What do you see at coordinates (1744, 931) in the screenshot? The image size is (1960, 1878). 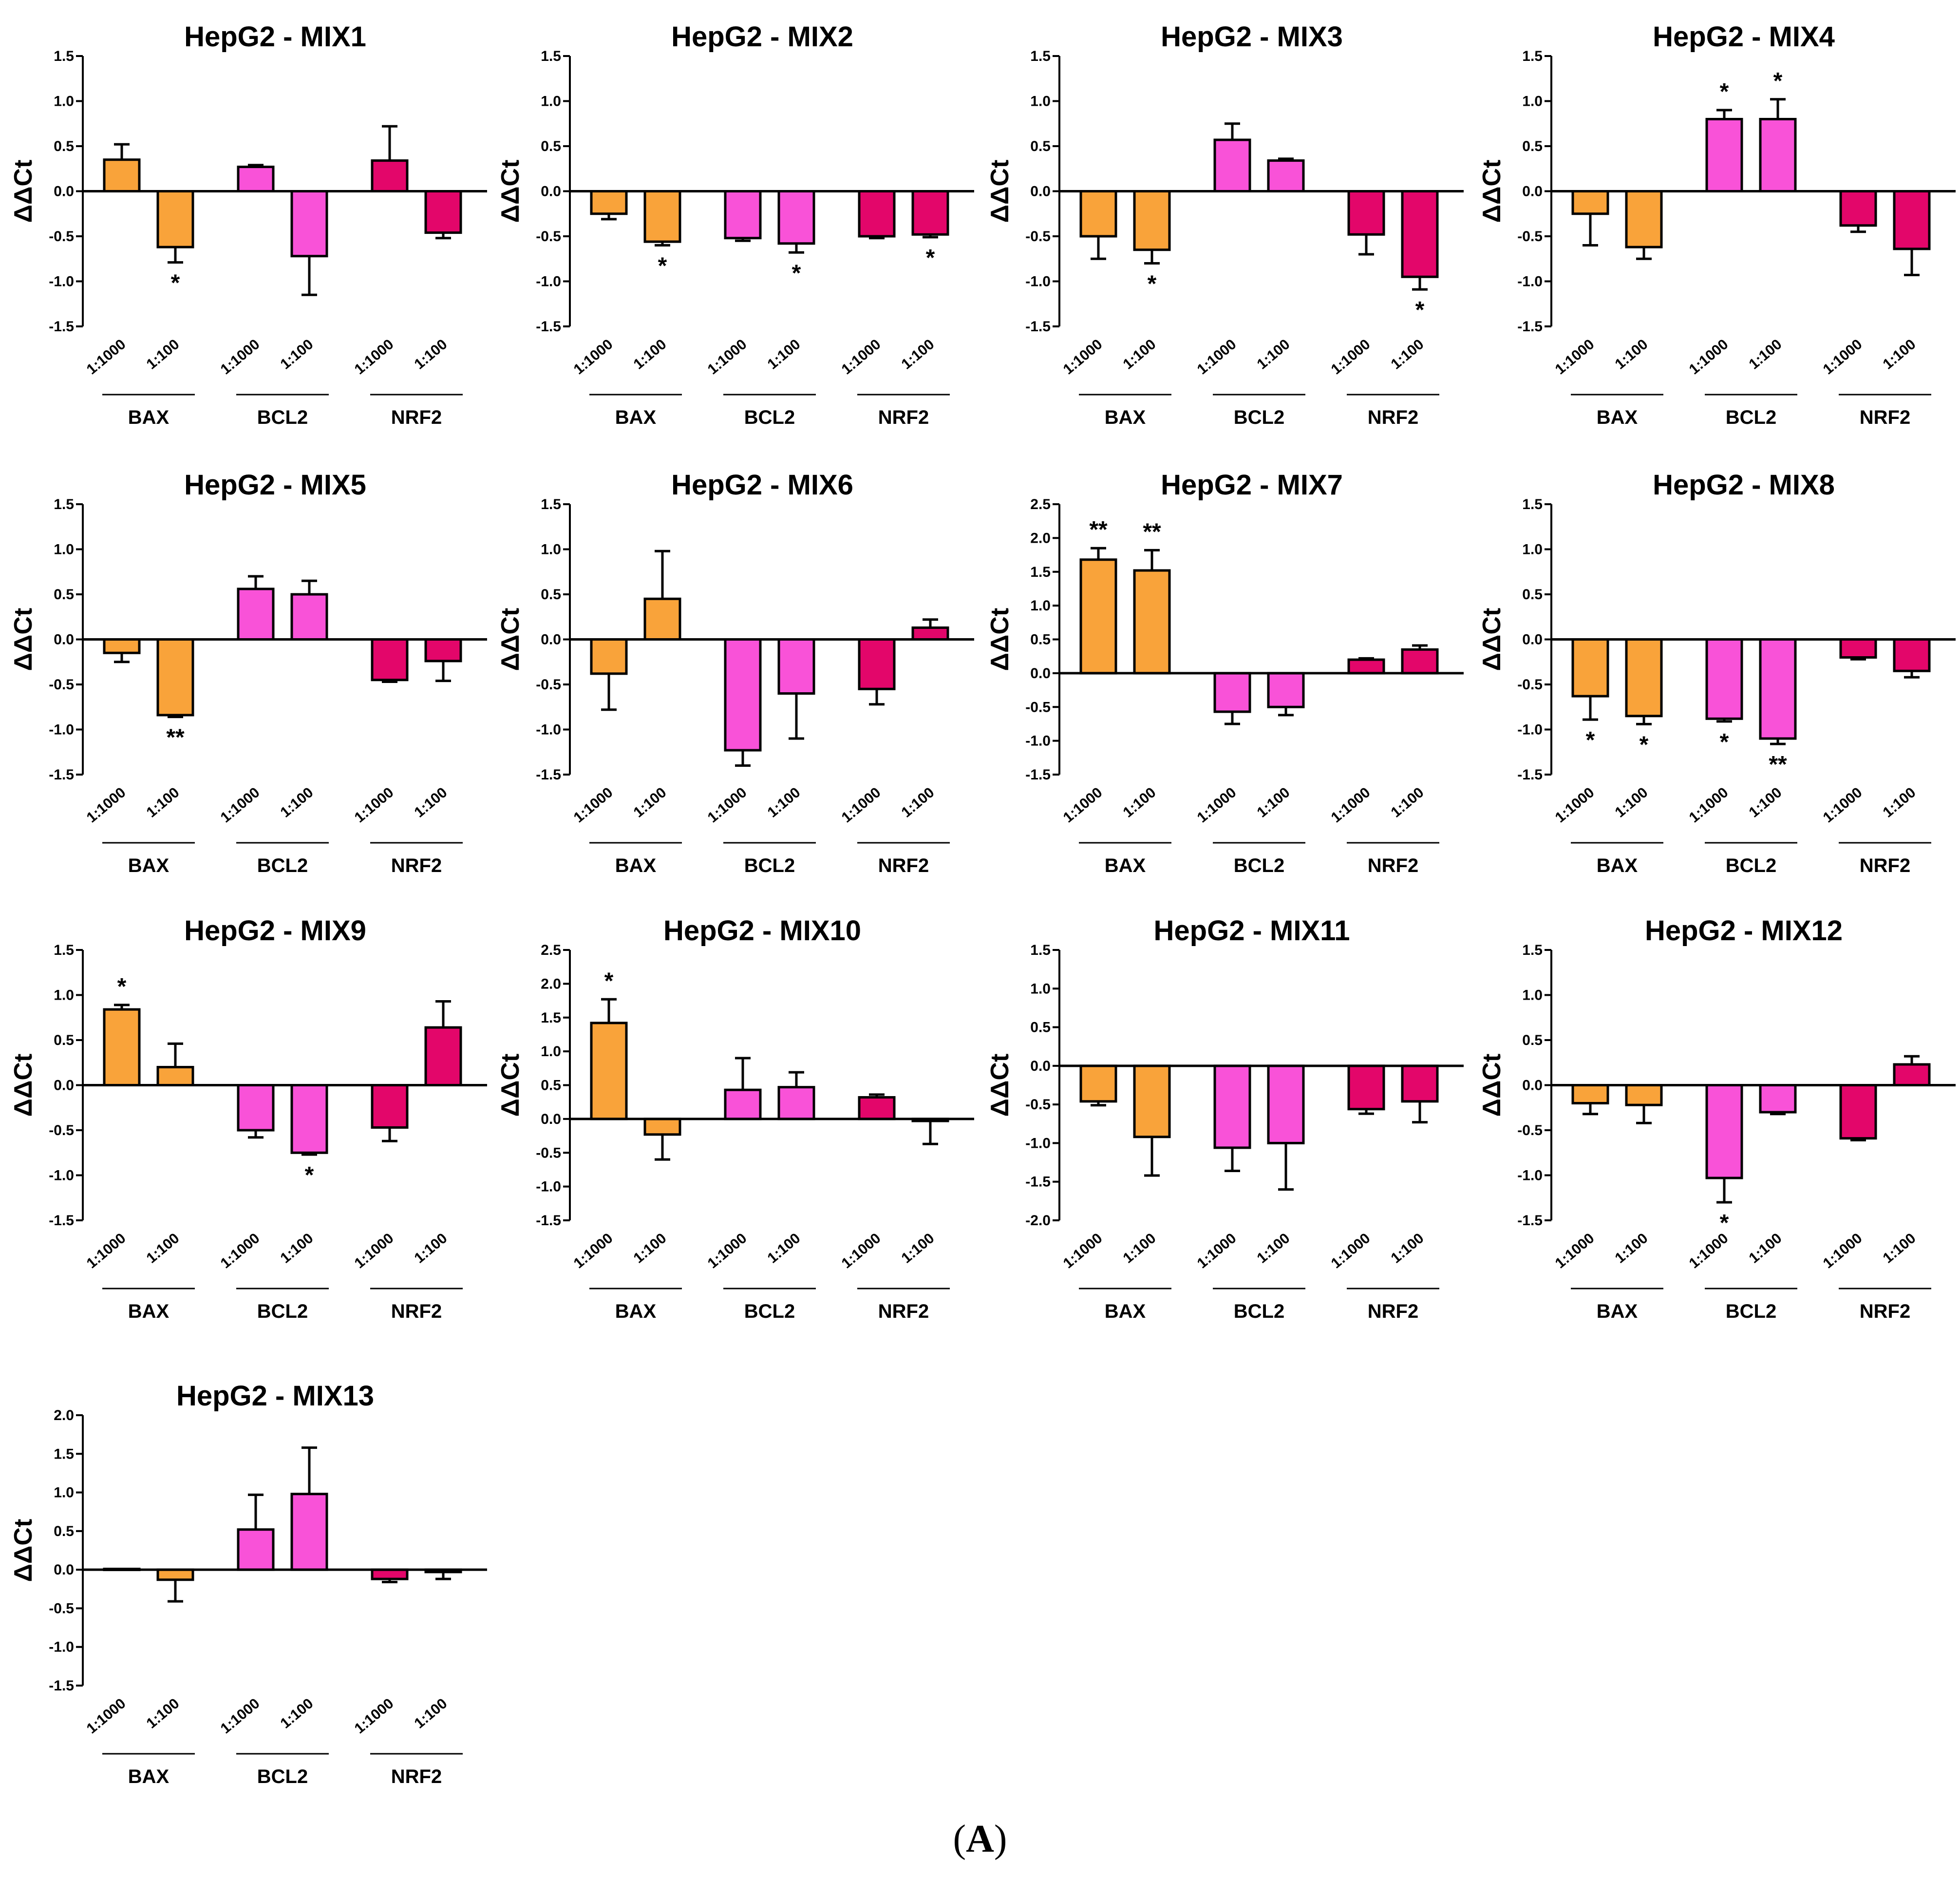 I see `chart-title: HepG2 - MIX12` at bounding box center [1744, 931].